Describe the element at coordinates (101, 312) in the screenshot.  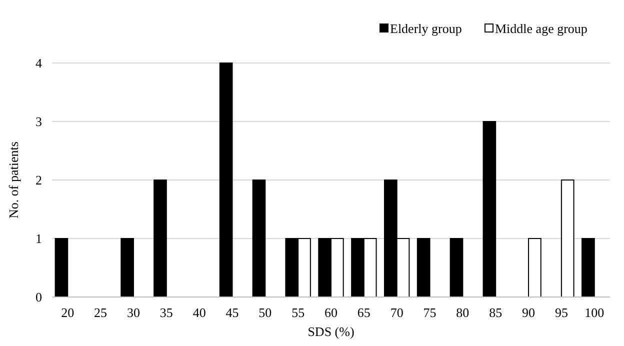
I see `x-tick-label: 25` at that location.